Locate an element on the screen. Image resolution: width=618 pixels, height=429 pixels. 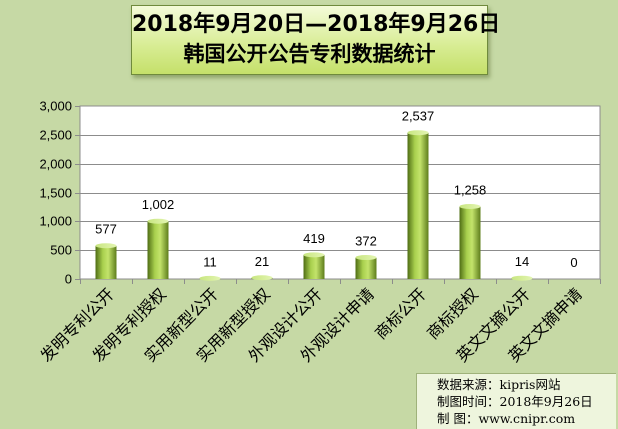
y-tick-label: 1,500 is located at coordinates (55, 193).